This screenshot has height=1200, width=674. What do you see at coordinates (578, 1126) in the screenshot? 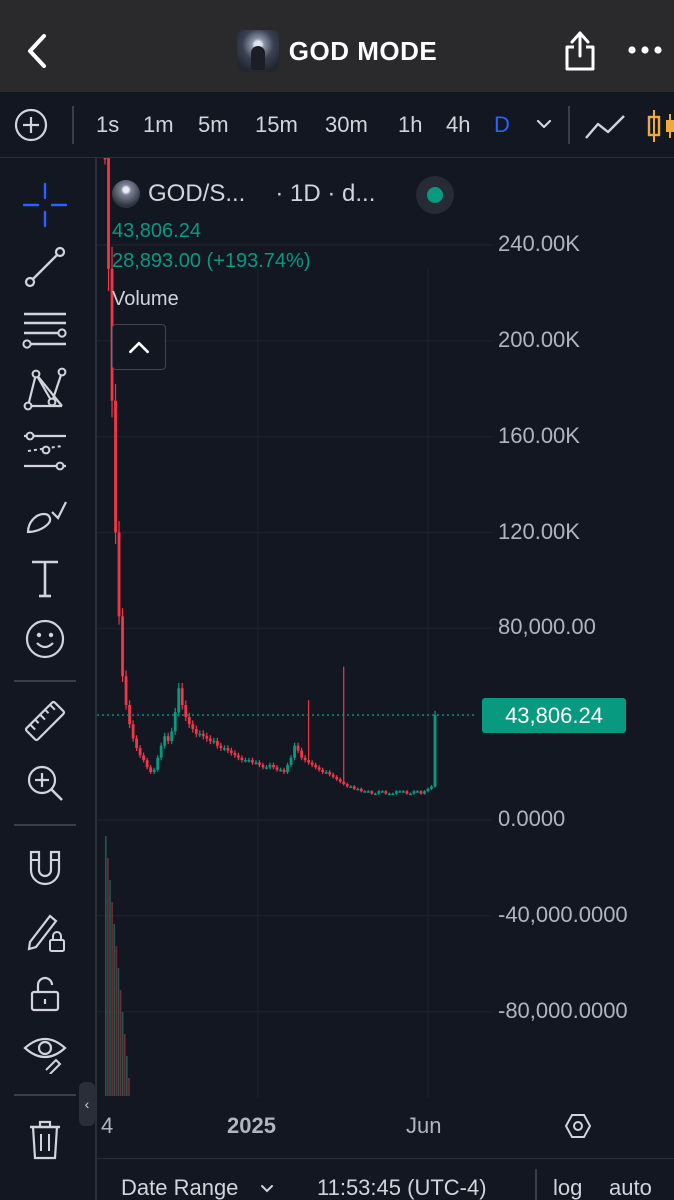
I see `chart-settings-icon` at bounding box center [578, 1126].